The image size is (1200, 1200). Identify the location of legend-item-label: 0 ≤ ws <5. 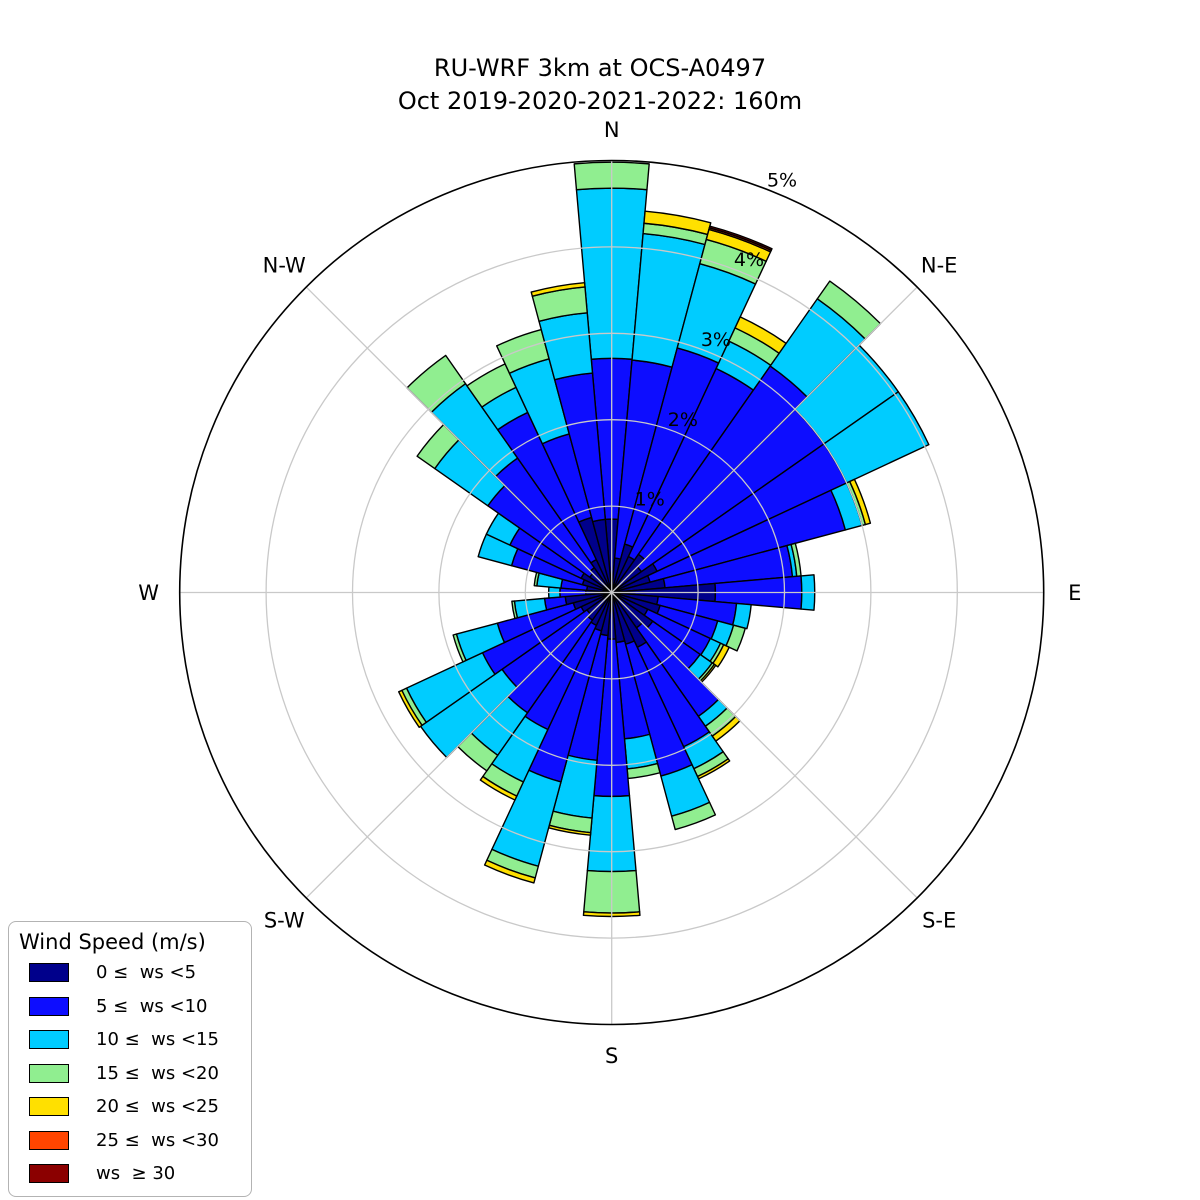
(146, 972).